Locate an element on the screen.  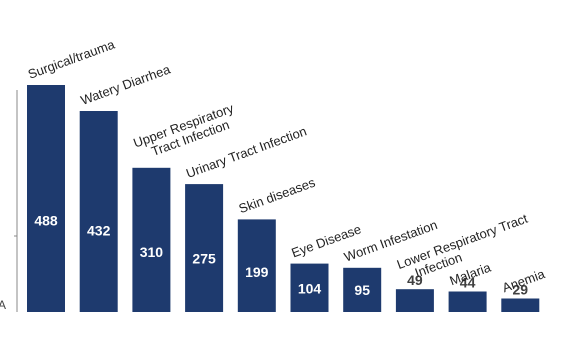
data-label: 49 is located at coordinates (415, 280).